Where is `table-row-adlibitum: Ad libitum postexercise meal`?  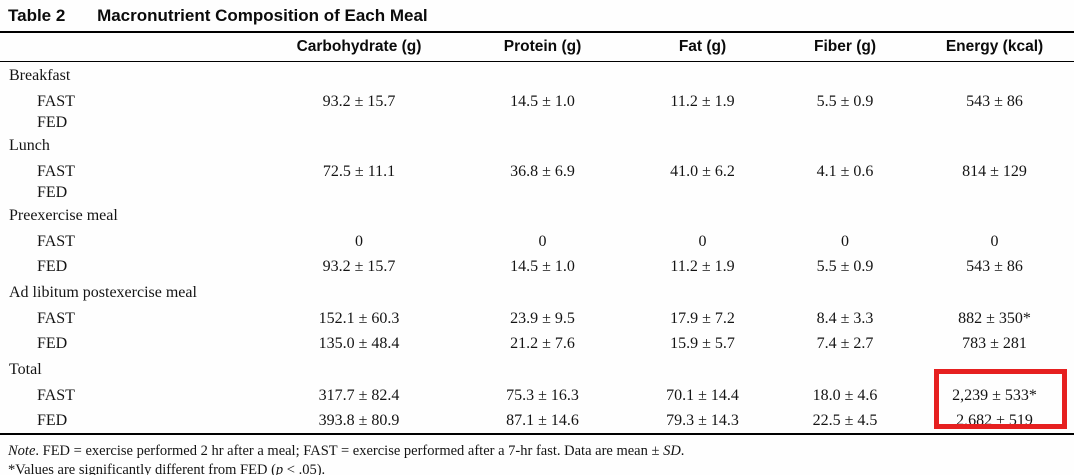
table-row-adlibitum: Ad libitum postexercise meal is located at coordinates (537, 292).